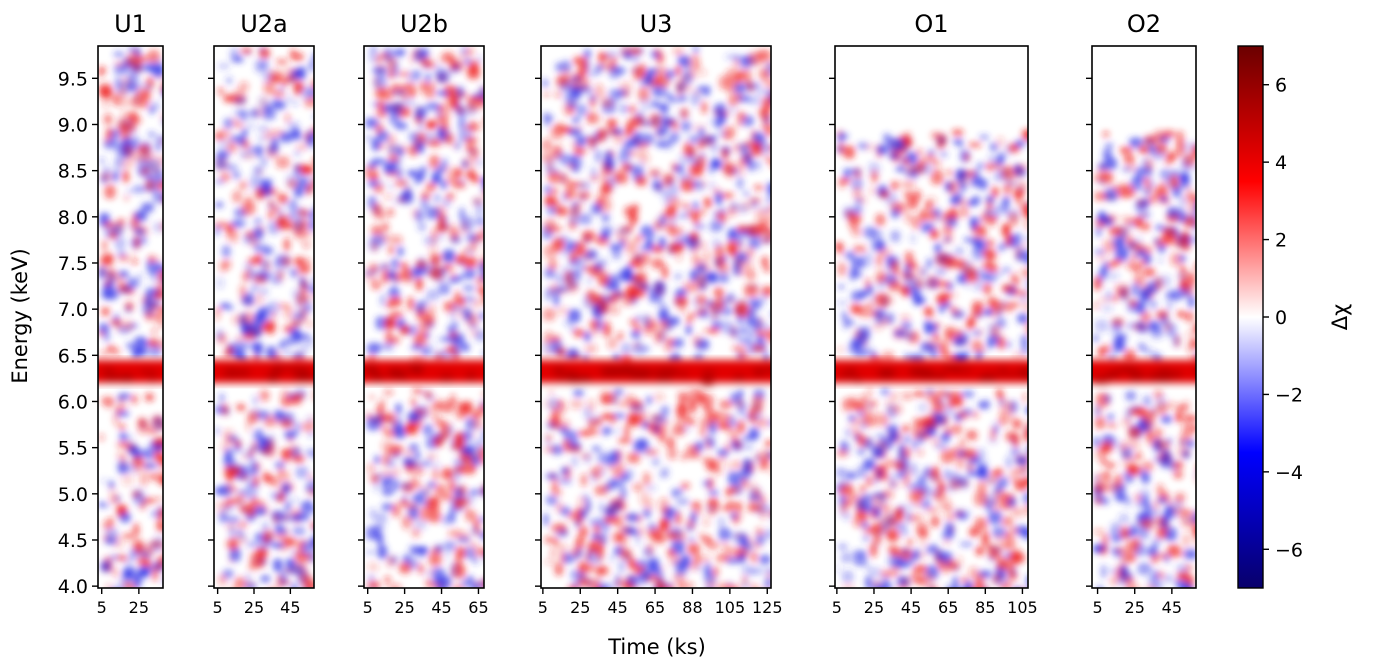 This screenshot has width=1374, height=661. What do you see at coordinates (368, 607) in the screenshot?
I see `x-tick-label: 5` at bounding box center [368, 607].